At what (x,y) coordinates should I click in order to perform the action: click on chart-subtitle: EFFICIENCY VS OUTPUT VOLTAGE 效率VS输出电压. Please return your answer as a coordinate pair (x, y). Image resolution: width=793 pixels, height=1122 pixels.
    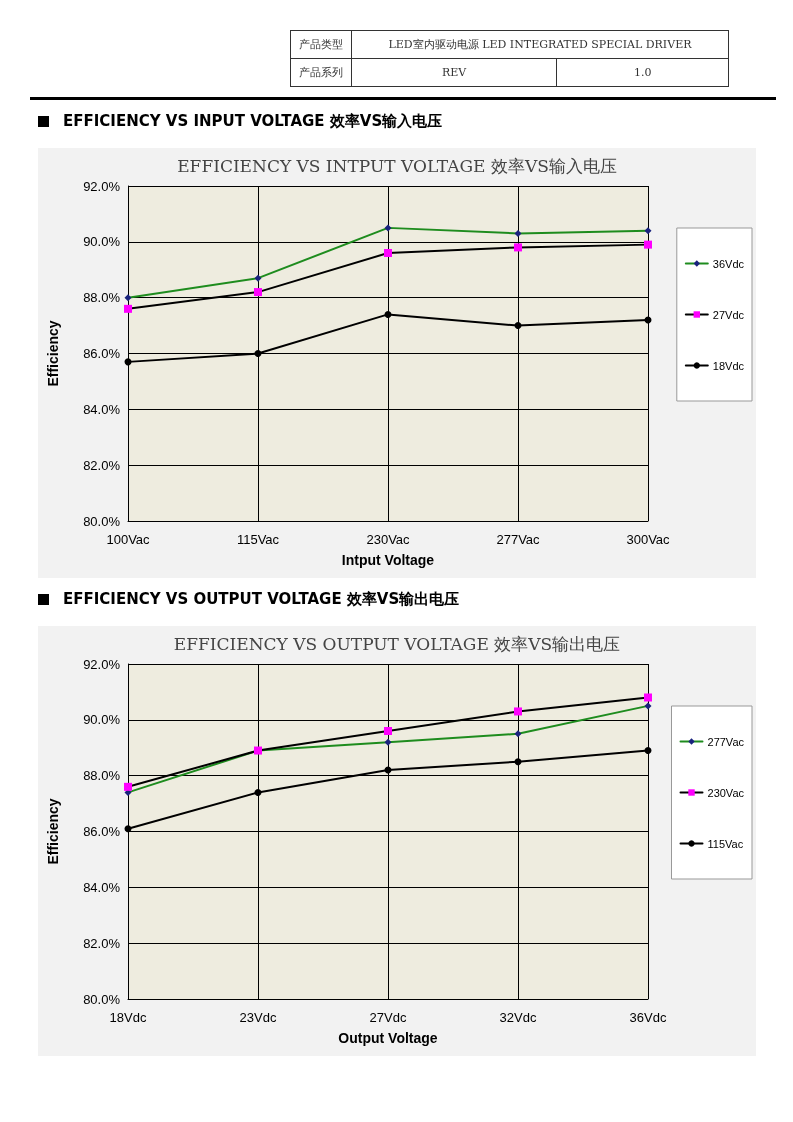
    Looking at the image, I should click on (261, 599).